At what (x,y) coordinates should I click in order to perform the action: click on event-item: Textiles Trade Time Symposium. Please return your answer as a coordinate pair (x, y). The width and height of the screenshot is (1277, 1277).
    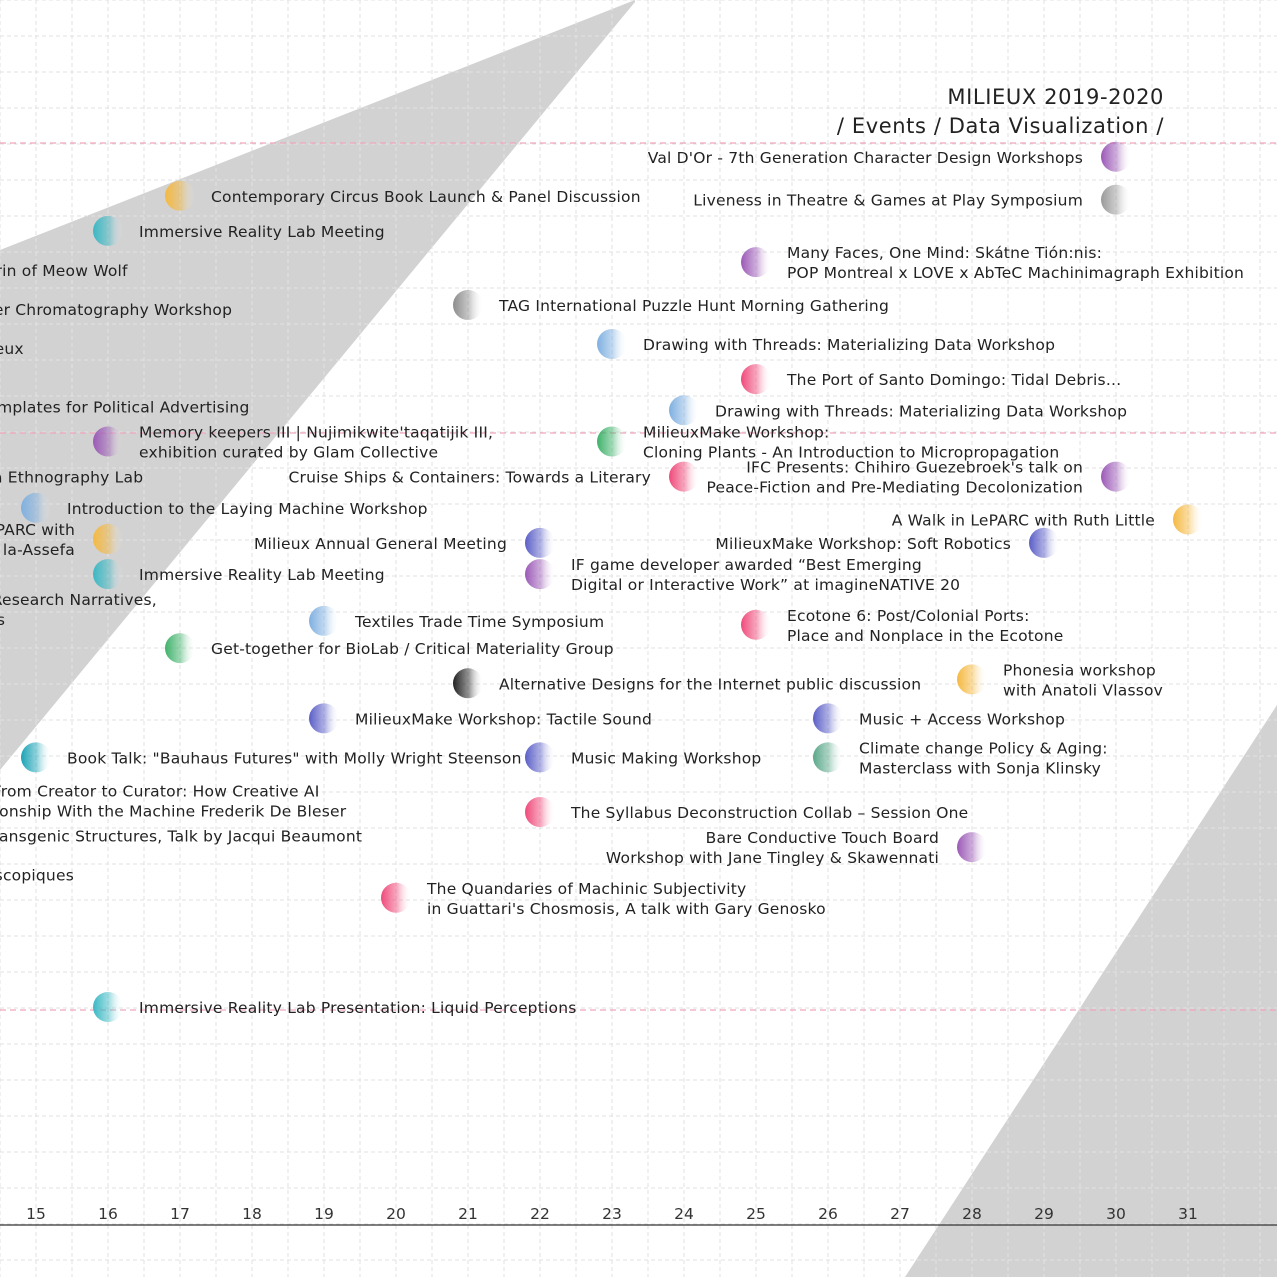
    Looking at the image, I should click on (456, 620).